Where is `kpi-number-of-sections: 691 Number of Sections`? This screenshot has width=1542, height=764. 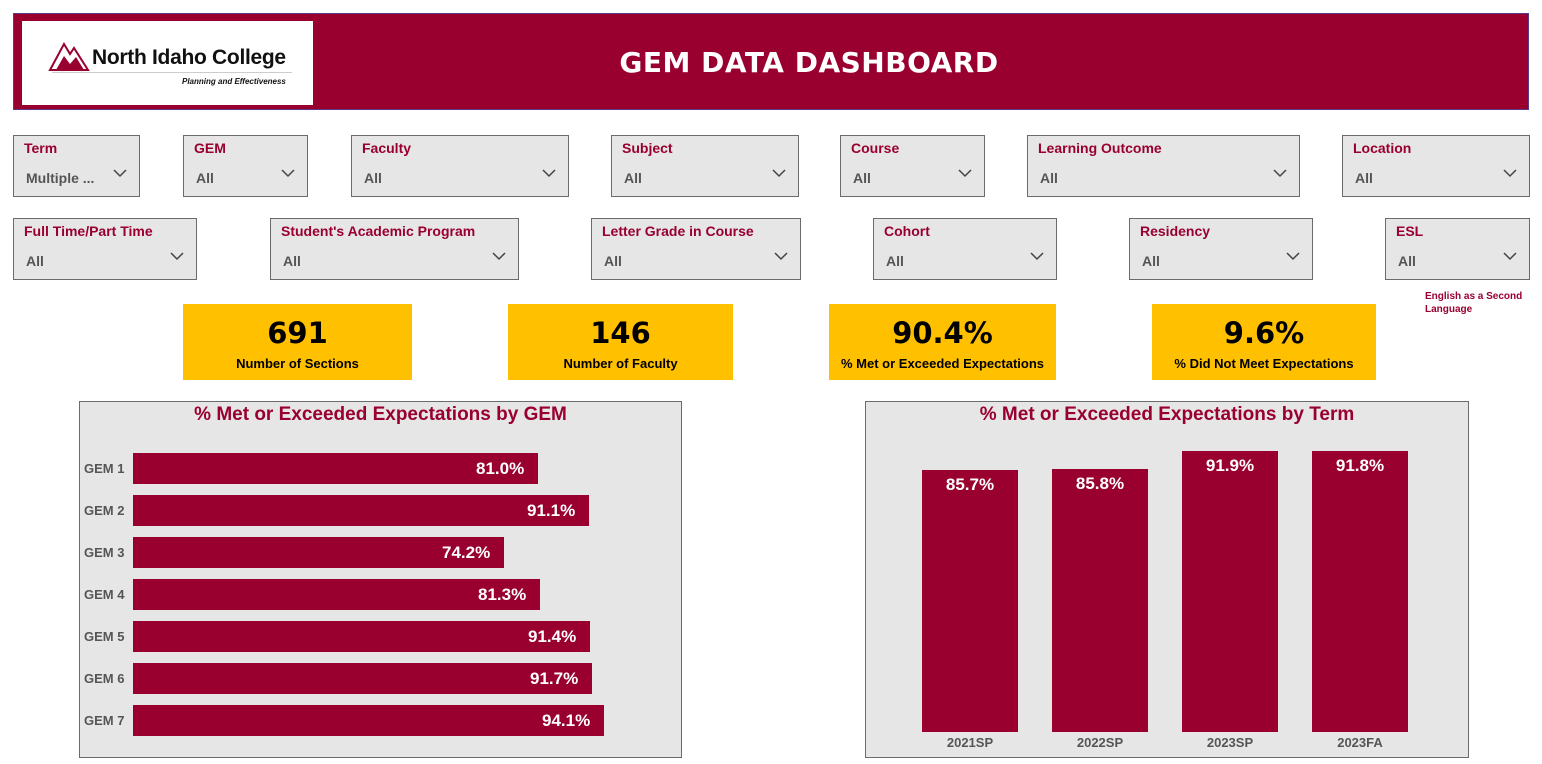
kpi-number-of-sections: 691 Number of Sections is located at coordinates (297, 342).